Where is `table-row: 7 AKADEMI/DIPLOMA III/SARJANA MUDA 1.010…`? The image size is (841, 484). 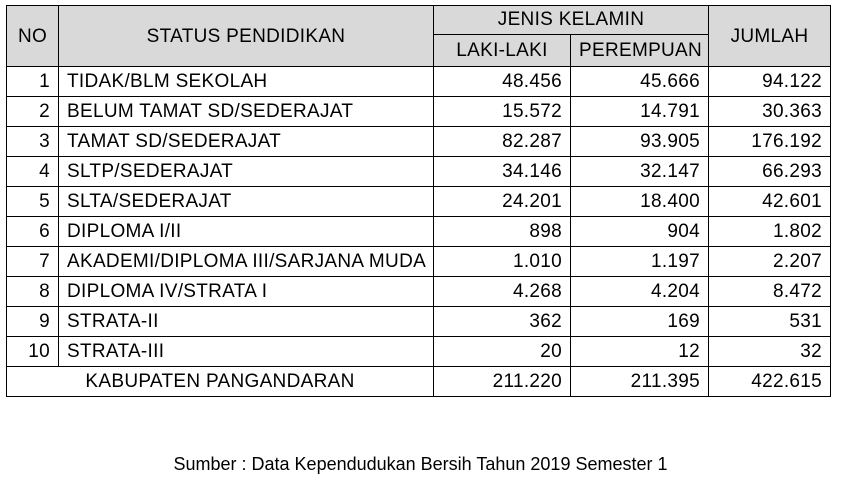
table-row: 7 AKADEMI/DIPLOMA III/SARJANA MUDA 1.010… is located at coordinates (418, 261).